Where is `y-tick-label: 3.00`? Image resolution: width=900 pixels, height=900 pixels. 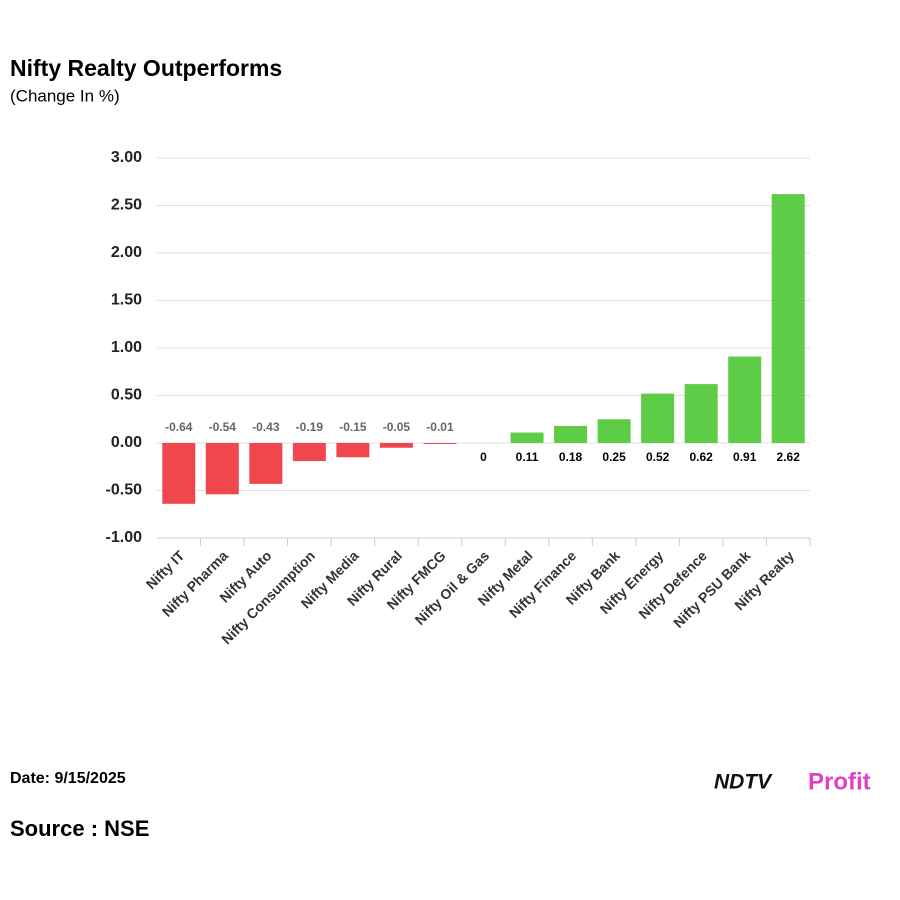
y-tick-label: 3.00 is located at coordinates (126, 157).